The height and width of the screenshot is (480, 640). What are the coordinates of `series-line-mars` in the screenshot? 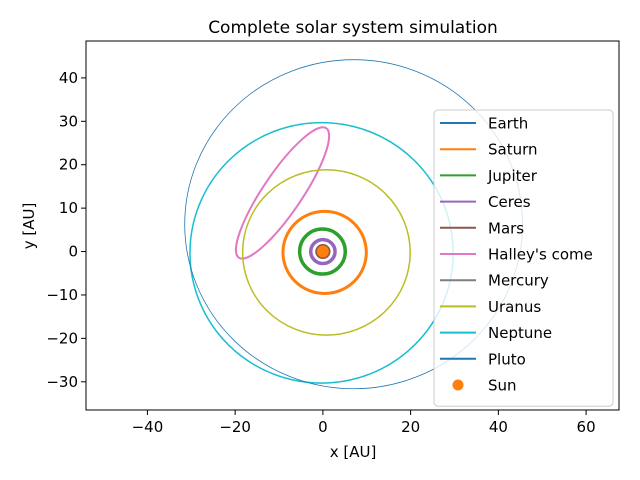 It's located at (323, 252).